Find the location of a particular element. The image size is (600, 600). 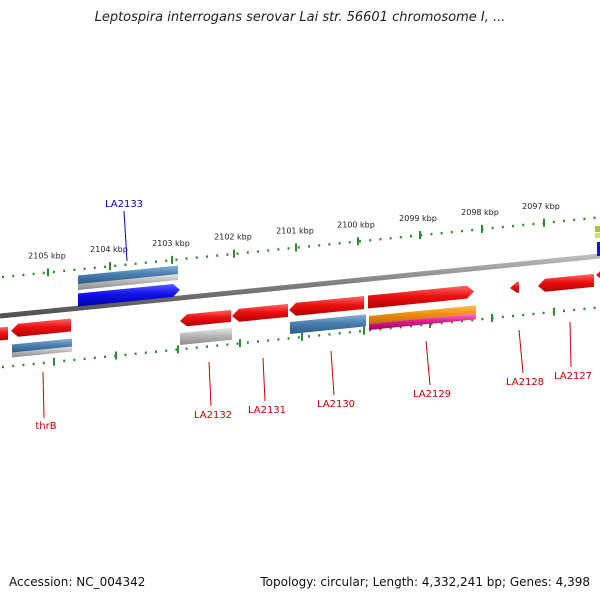

gene-leader-line-la2131 is located at coordinates (264, 379).